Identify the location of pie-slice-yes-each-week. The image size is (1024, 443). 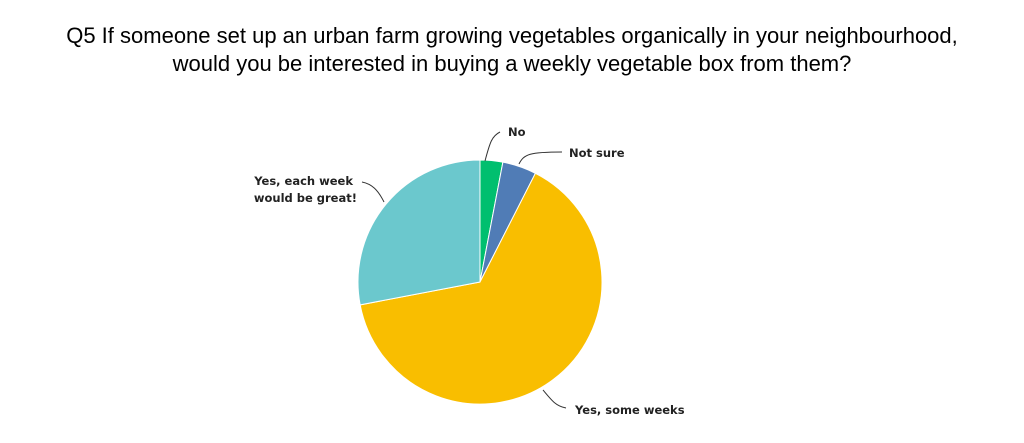
(419, 232).